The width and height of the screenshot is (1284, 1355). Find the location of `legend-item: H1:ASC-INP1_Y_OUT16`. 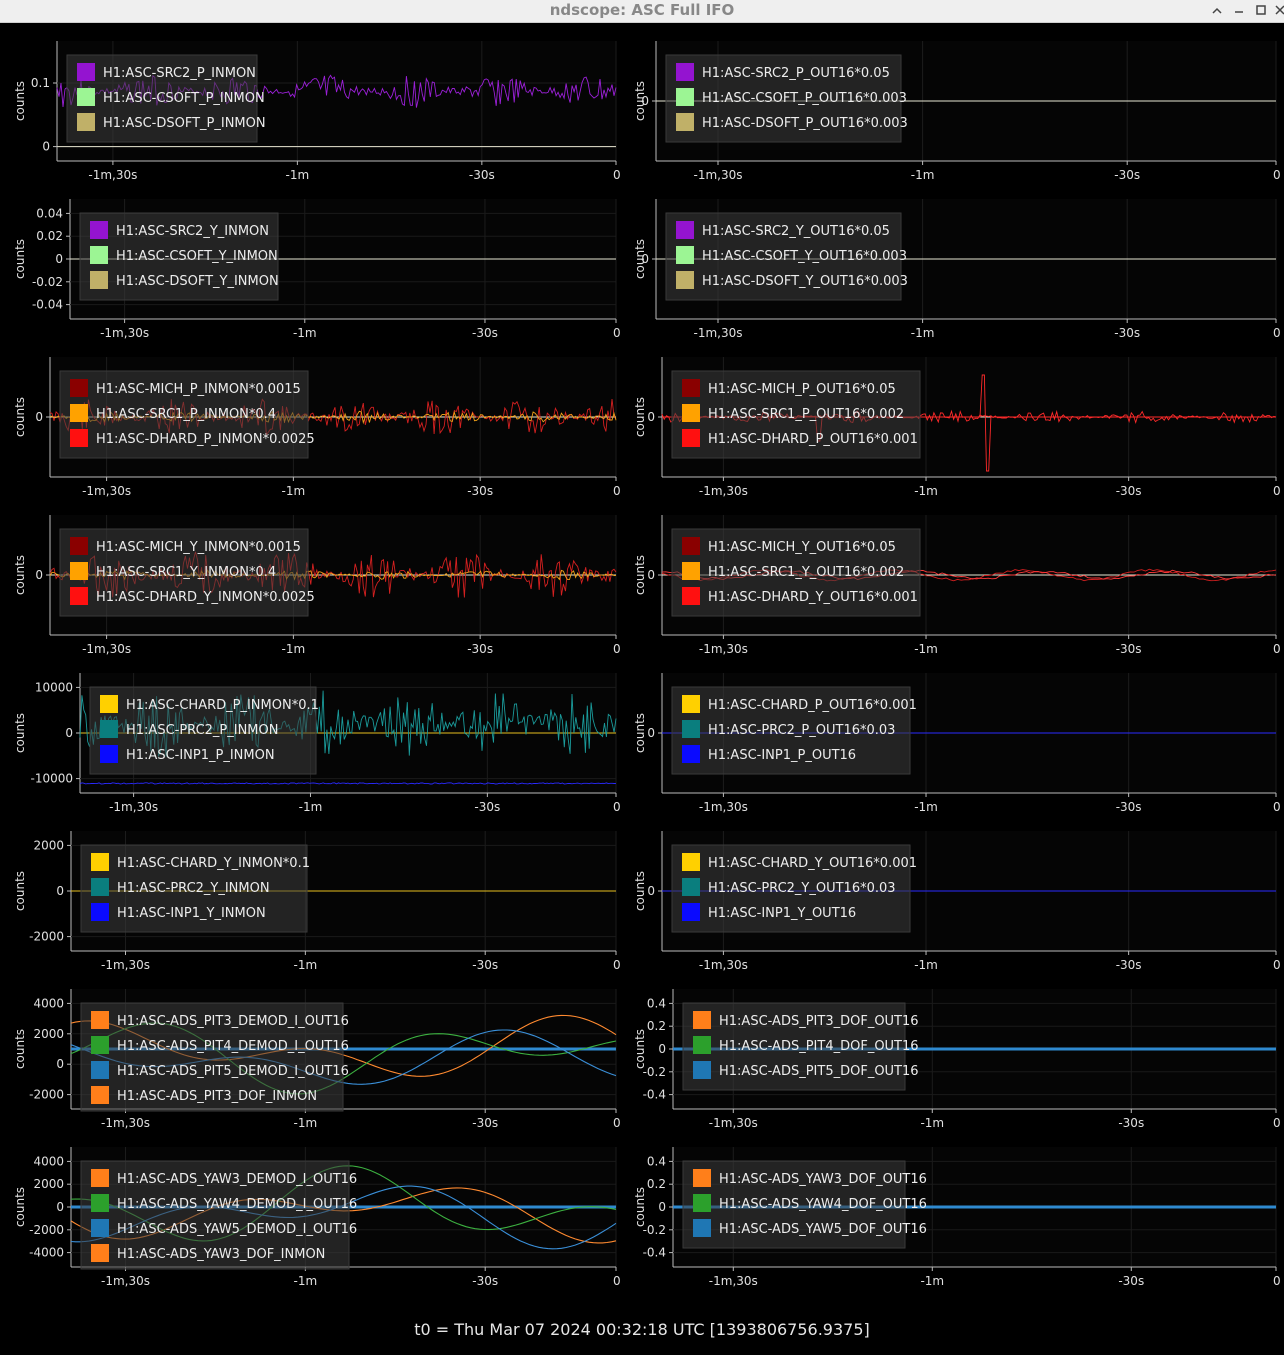

legend-item: H1:ASC-INP1_Y_OUT16 is located at coordinates (769, 912).